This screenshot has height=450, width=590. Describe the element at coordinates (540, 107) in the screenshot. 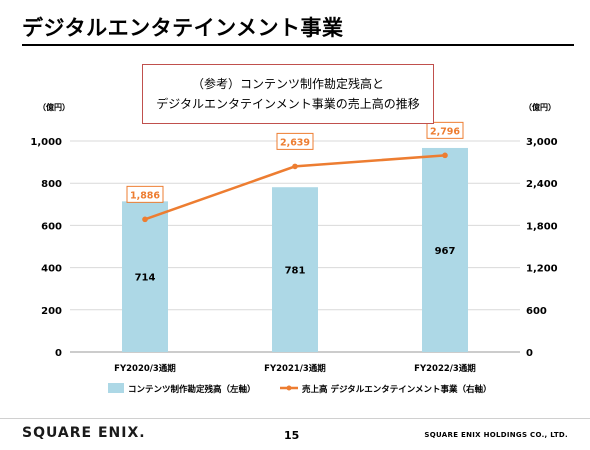

I see `y-right-axis-label: （億円）` at that location.